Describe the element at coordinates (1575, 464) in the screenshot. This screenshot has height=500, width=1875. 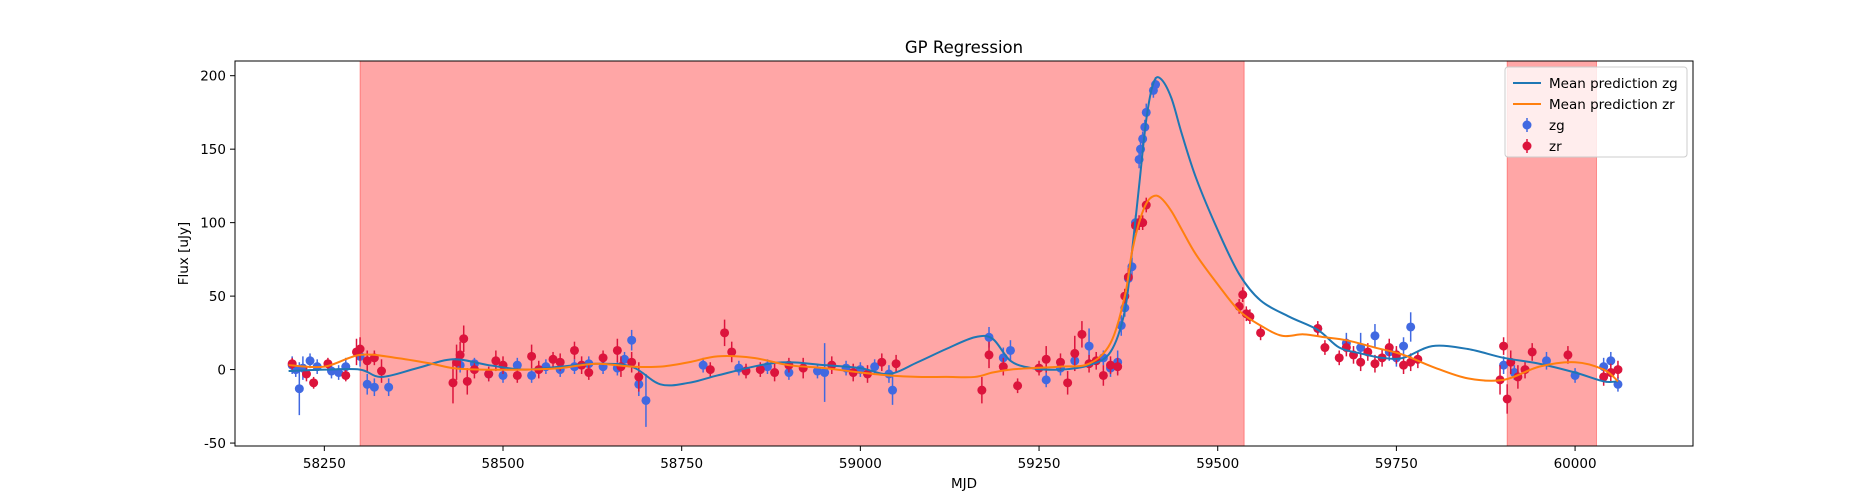
I see `x-tick-label: 60000` at that location.